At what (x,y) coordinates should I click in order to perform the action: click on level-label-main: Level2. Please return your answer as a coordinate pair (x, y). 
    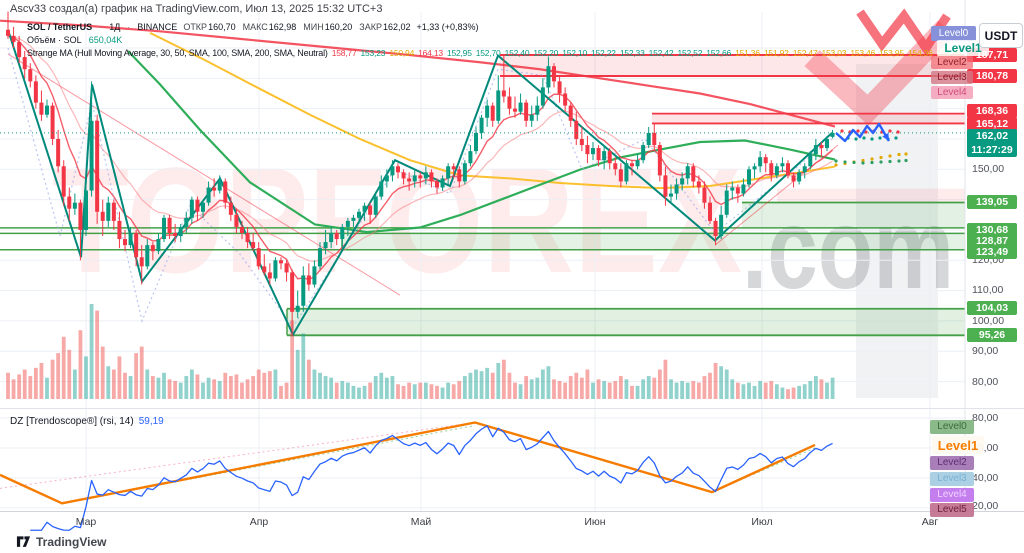
    Looking at the image, I should click on (952, 62).